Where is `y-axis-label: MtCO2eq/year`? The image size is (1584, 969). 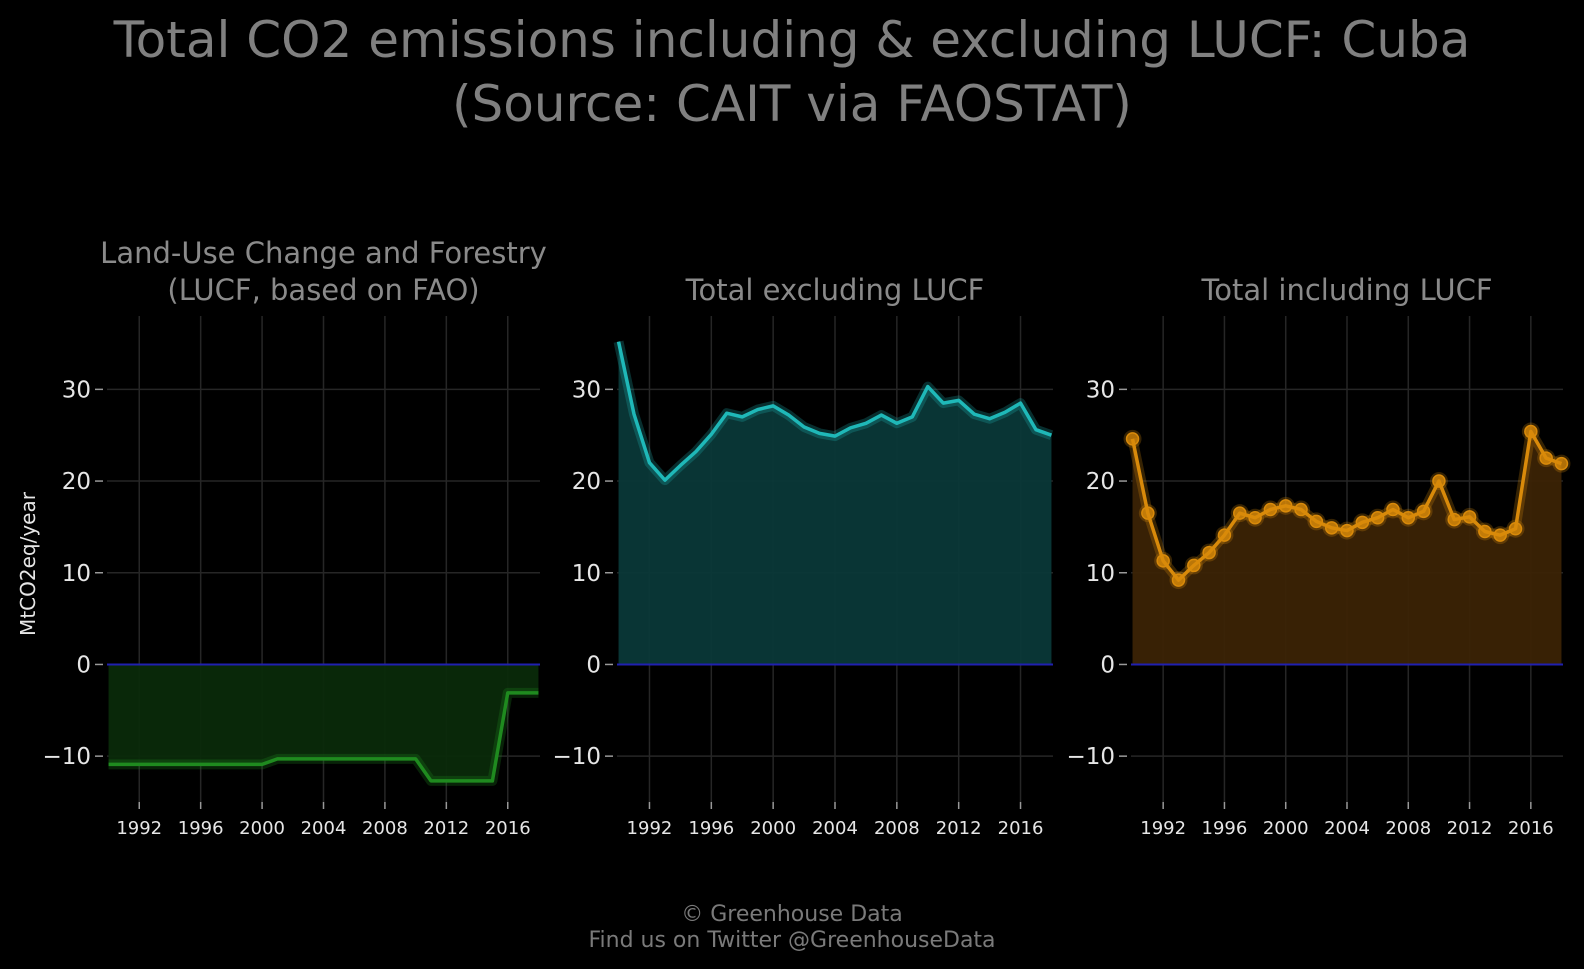 y-axis-label: MtCO2eq/year is located at coordinates (28, 563).